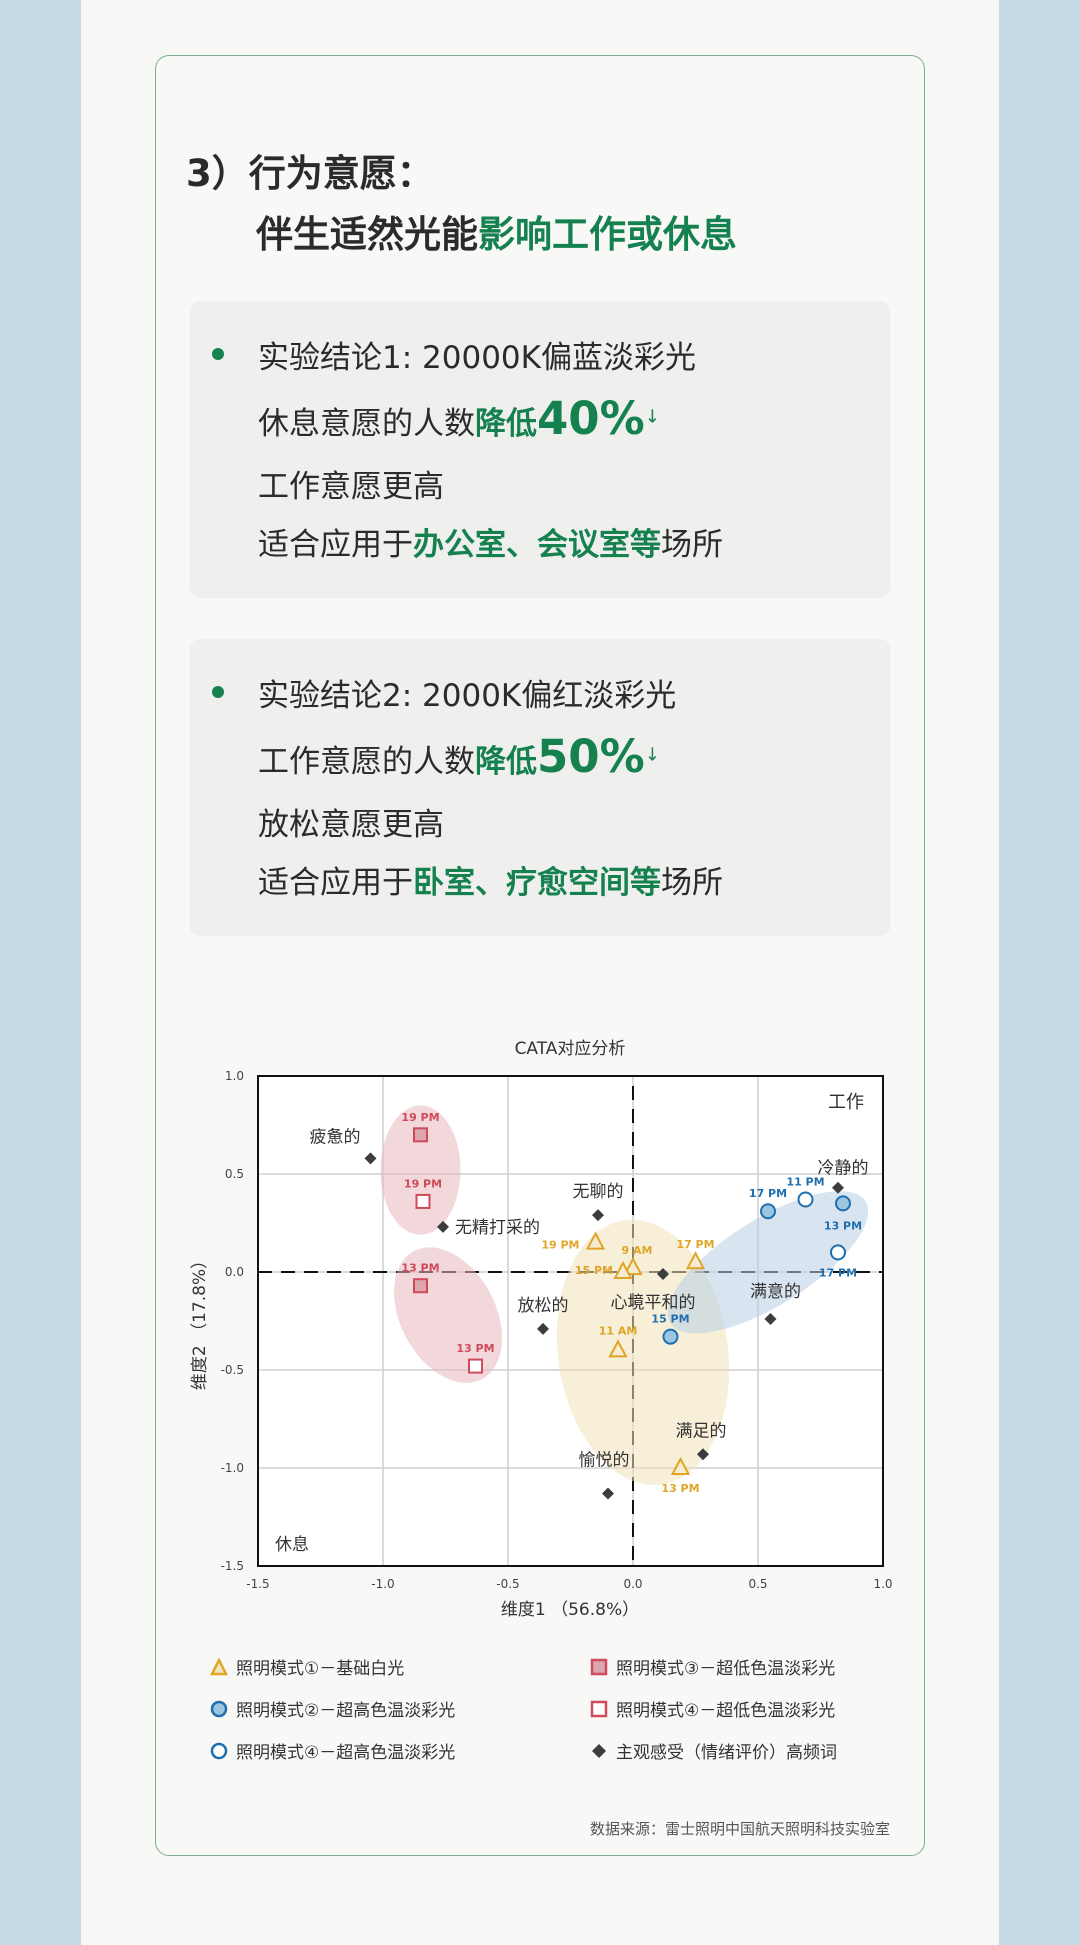  I want to click on x-axis-label: 维度1 （56.8%）, so click(570, 1610).